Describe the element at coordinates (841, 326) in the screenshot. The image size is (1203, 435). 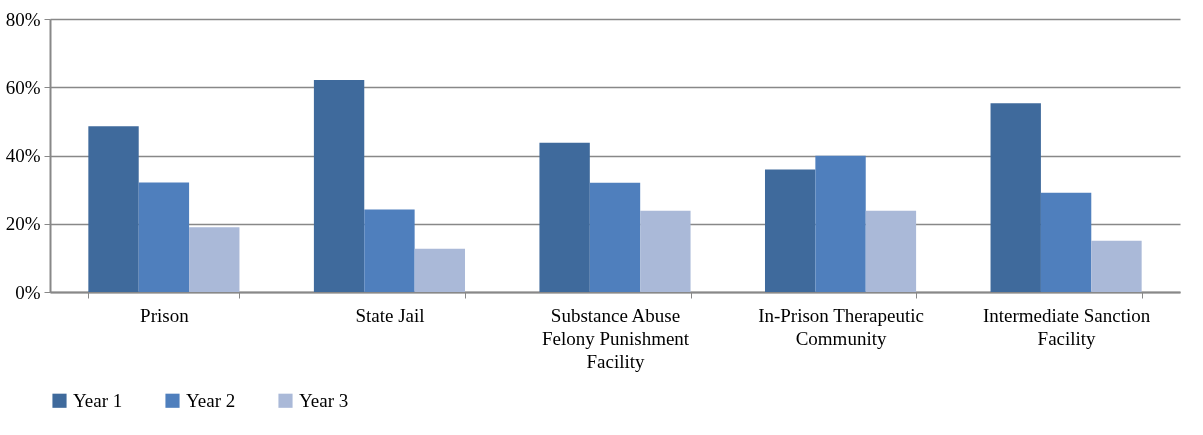
I see `x-tick-label: In-Prison Therapeutic Community` at that location.